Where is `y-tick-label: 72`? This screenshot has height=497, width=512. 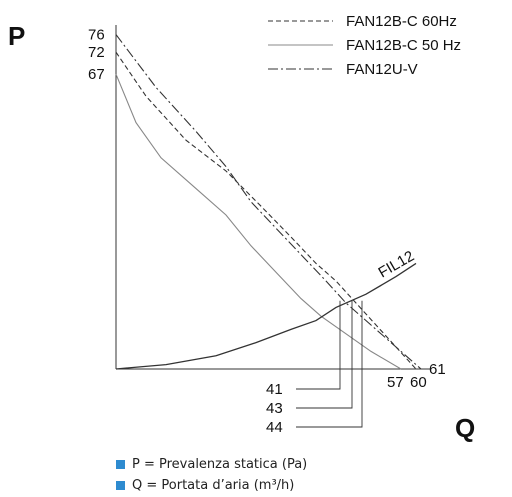 y-tick-label: 72 is located at coordinates (96, 52).